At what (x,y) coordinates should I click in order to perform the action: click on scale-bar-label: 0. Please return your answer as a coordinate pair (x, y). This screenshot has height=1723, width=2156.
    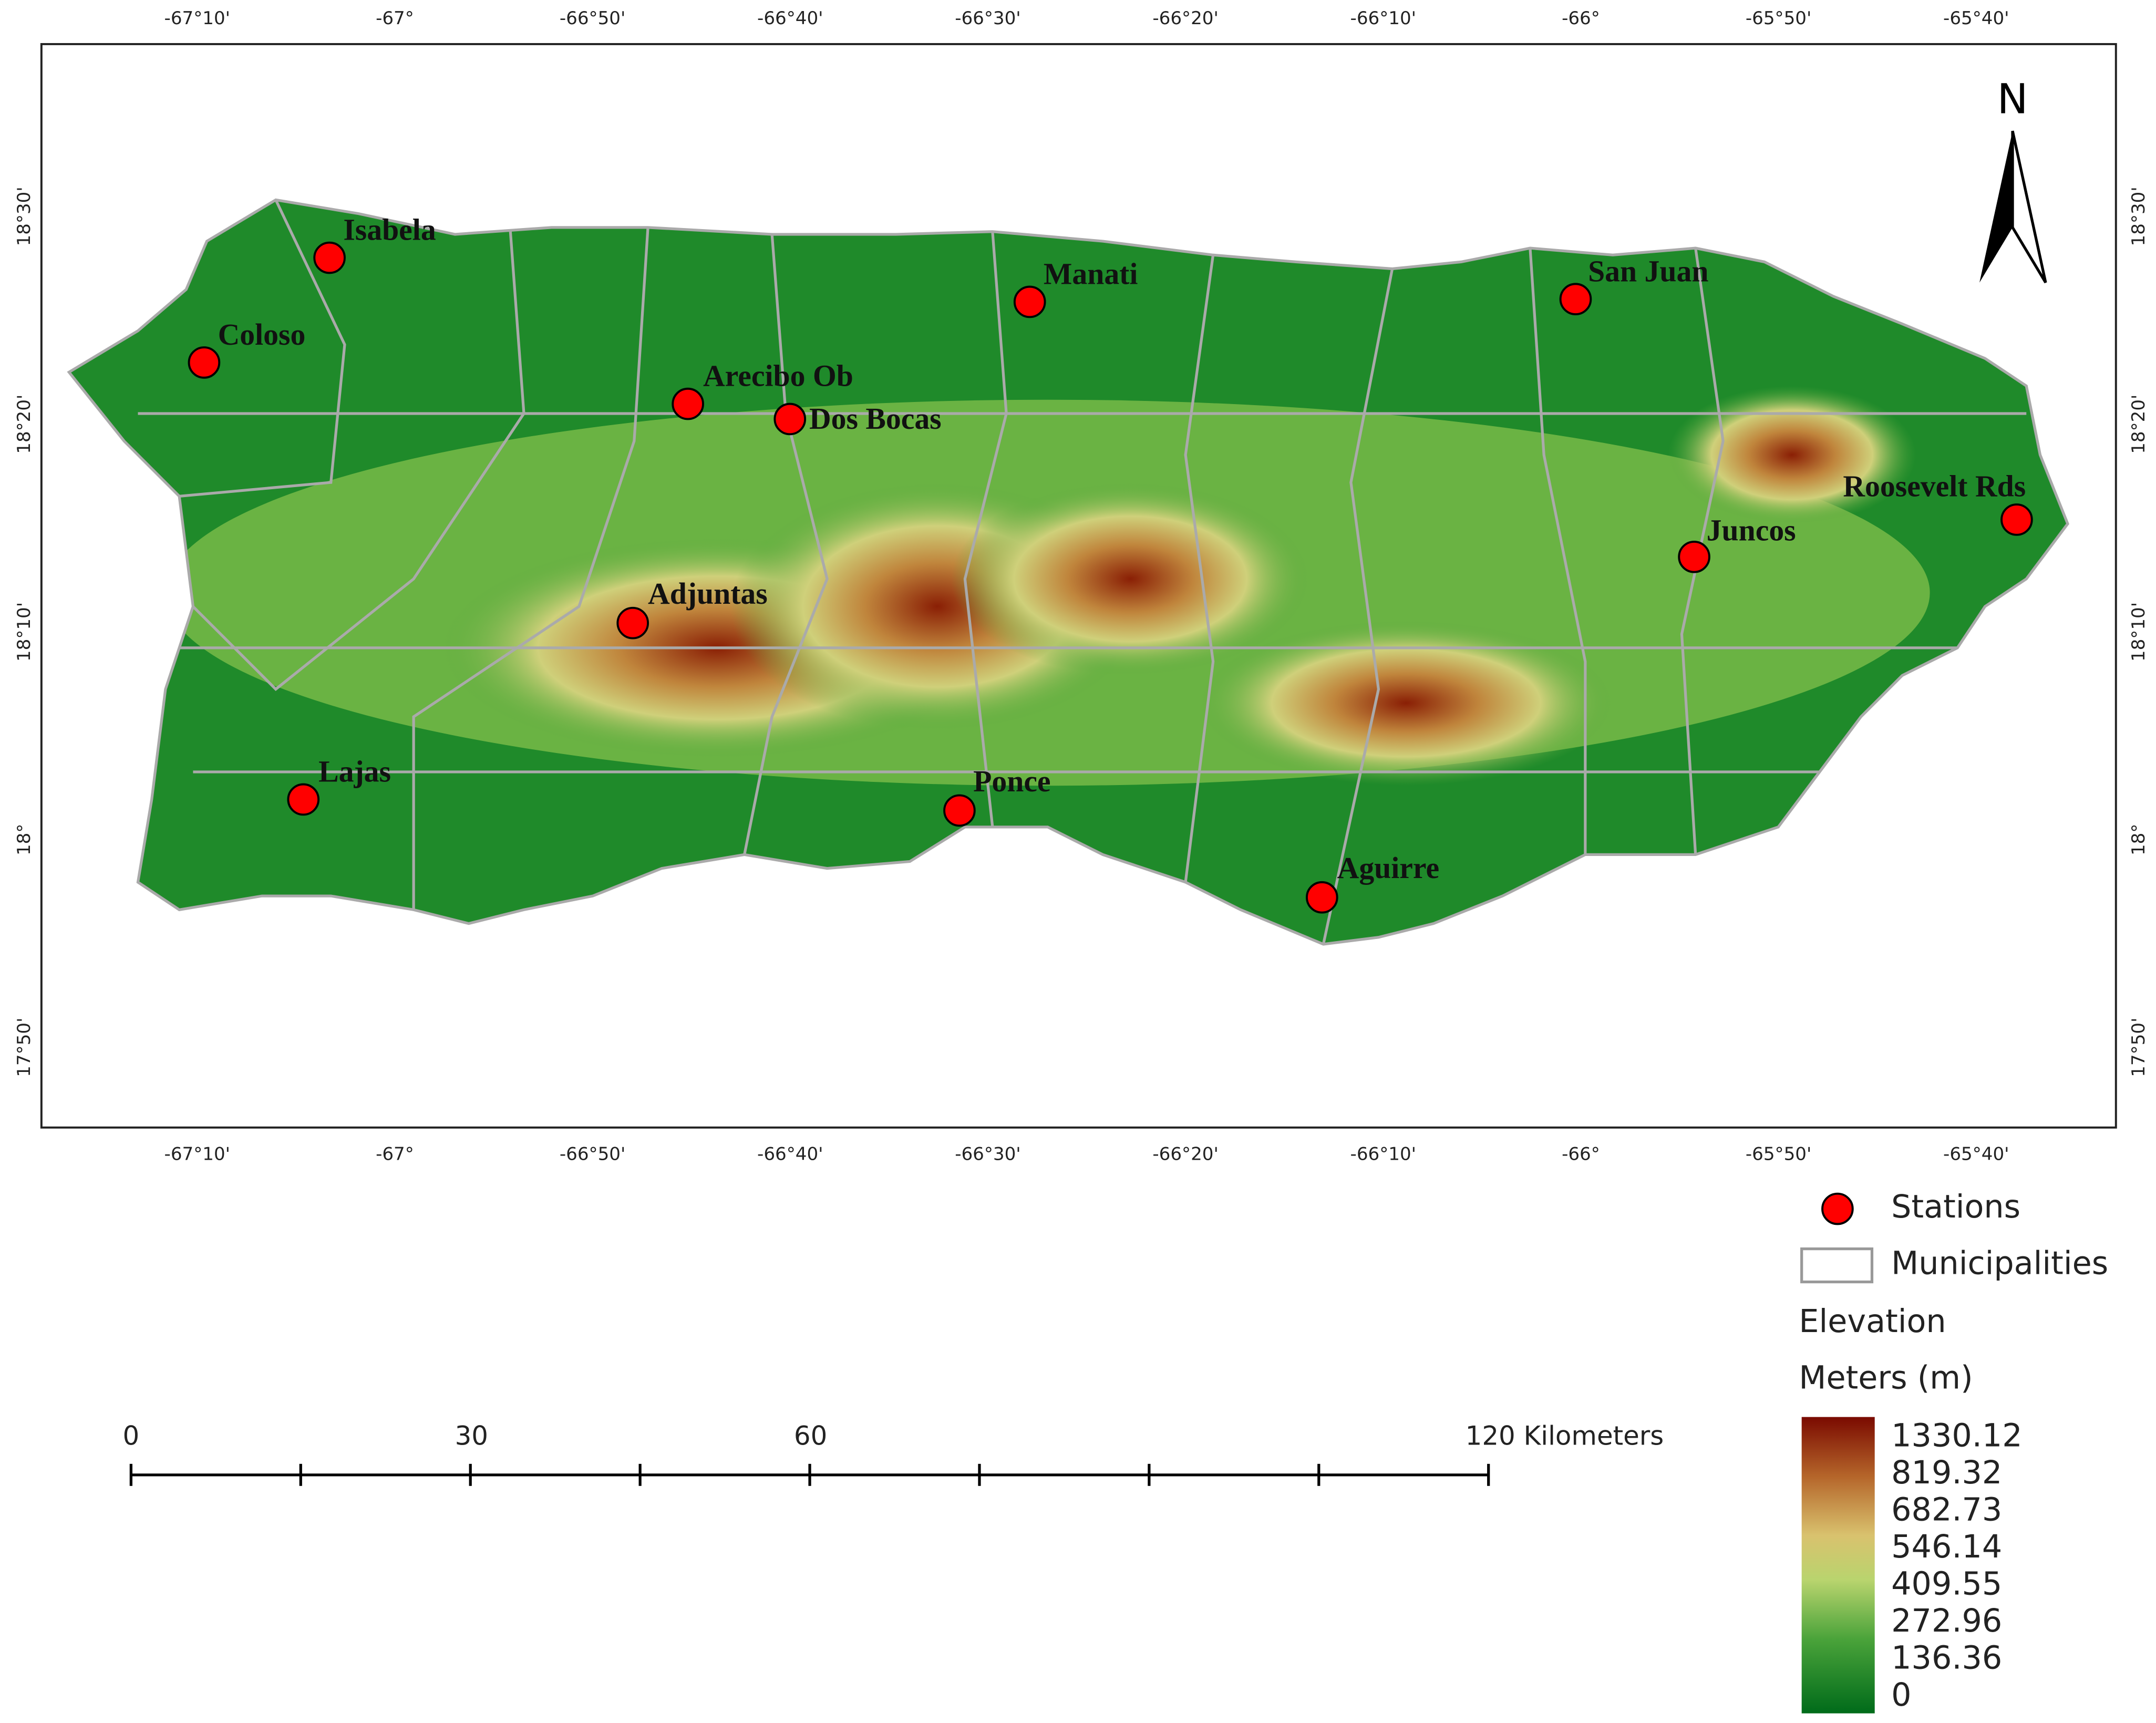
    Looking at the image, I should click on (131, 1435).